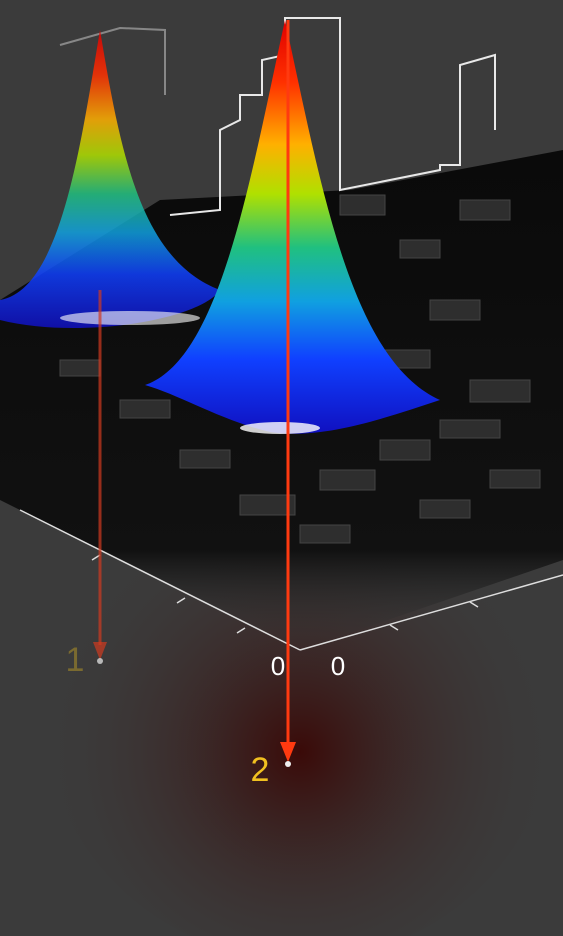  What do you see at coordinates (291, 580) in the screenshot?
I see `axes` at bounding box center [291, 580].